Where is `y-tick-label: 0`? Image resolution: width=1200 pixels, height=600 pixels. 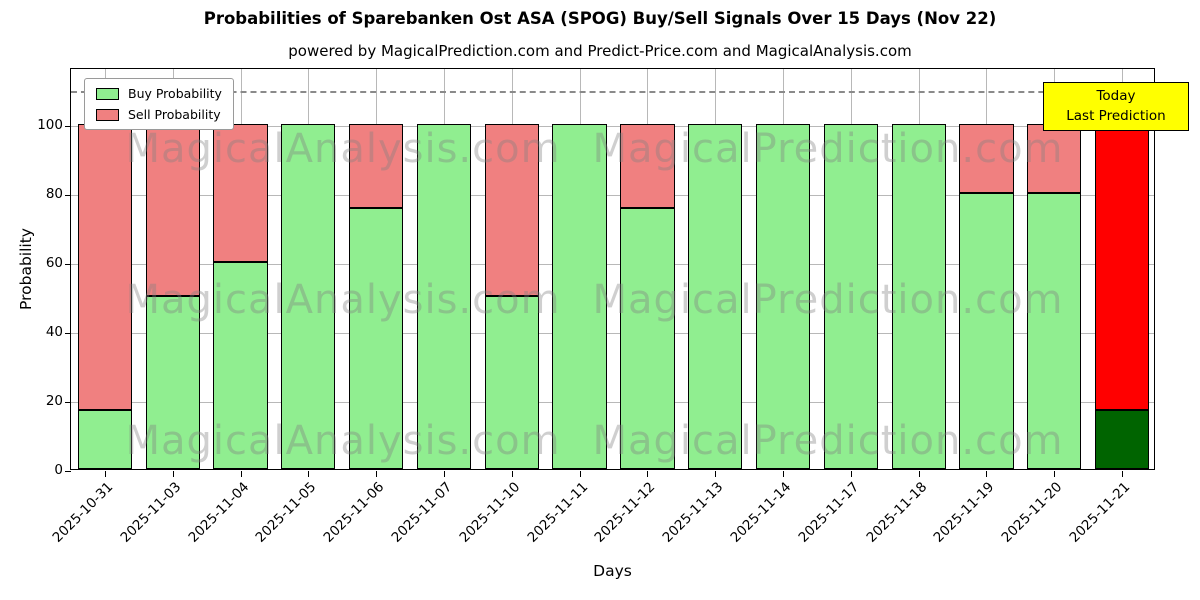 y-tick-label: 0 is located at coordinates (58, 470).